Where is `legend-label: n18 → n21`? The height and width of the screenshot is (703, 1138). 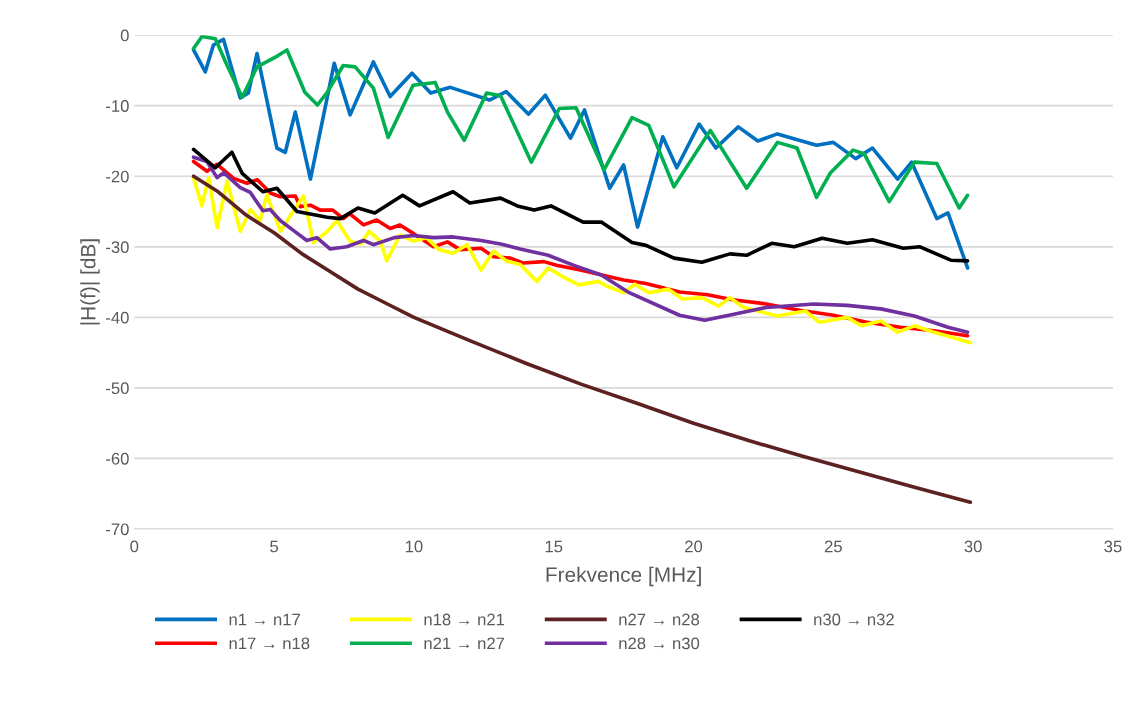 legend-label: n18 → n21 is located at coordinates (464, 619).